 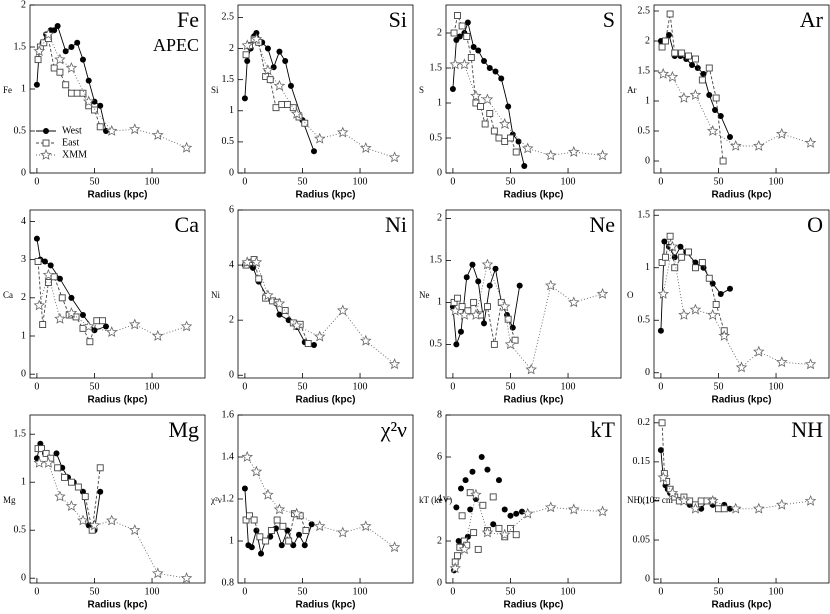 I want to click on y-axis-label: O, so click(x=630, y=295).